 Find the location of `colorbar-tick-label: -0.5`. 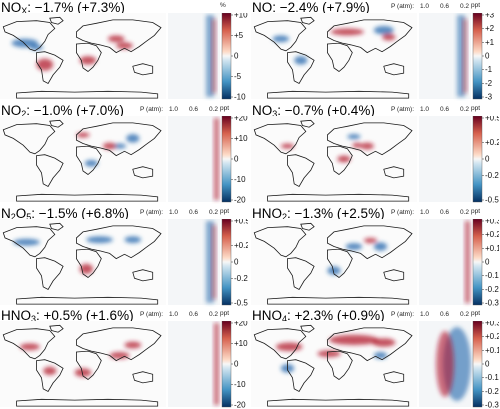

colorbar-tick-label: -0.5 is located at coordinates (241, 303).